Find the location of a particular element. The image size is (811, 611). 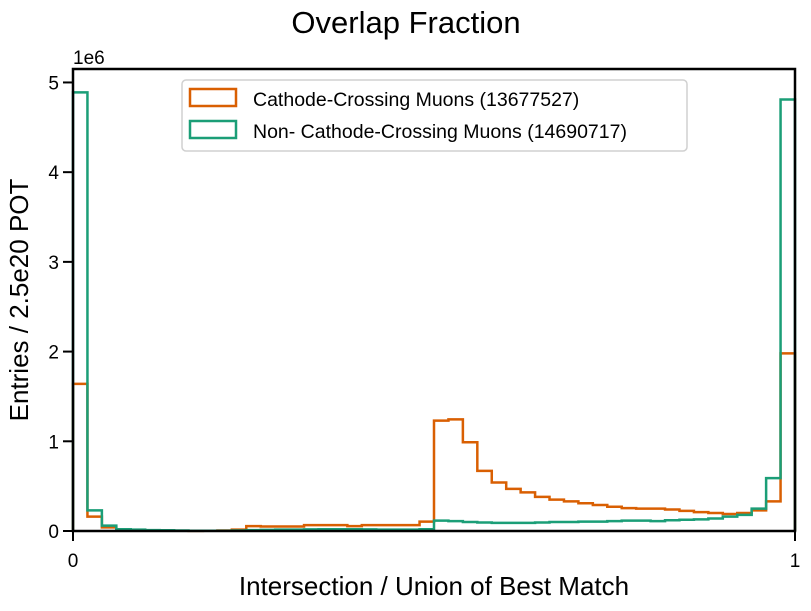

y-axis-label: Entries / 2.5e20 POT is located at coordinates (19, 299).